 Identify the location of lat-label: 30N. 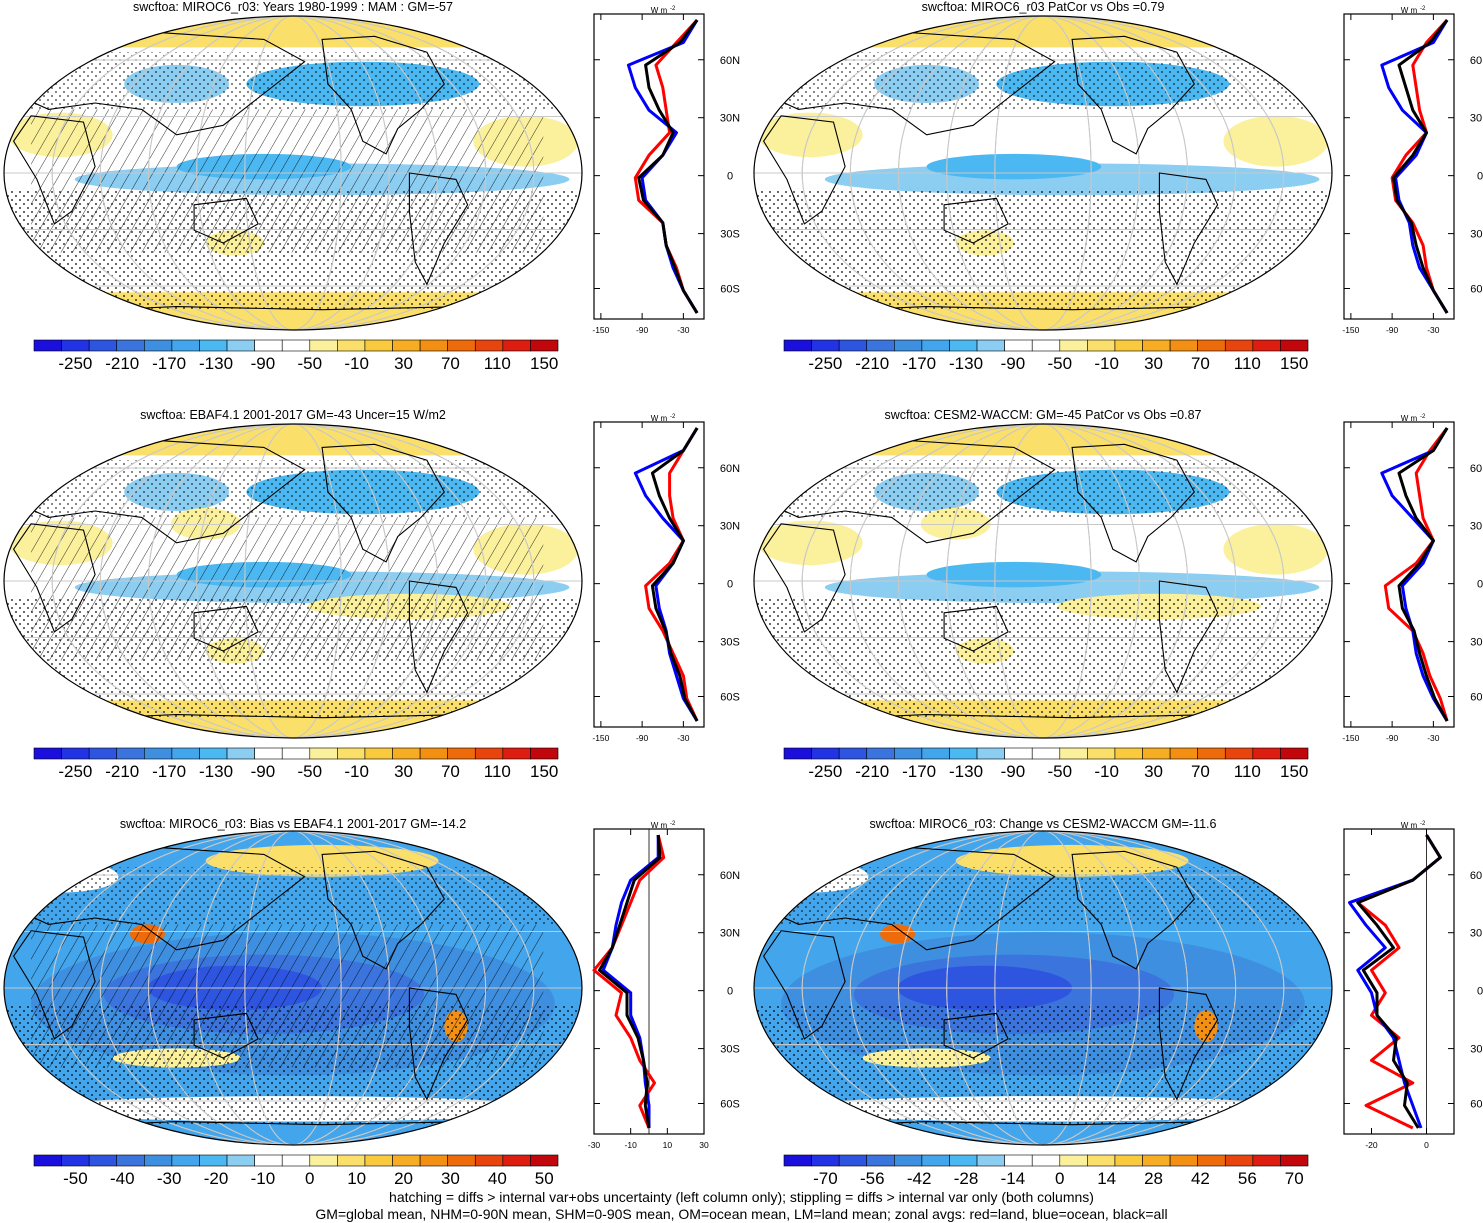
(1476, 527).